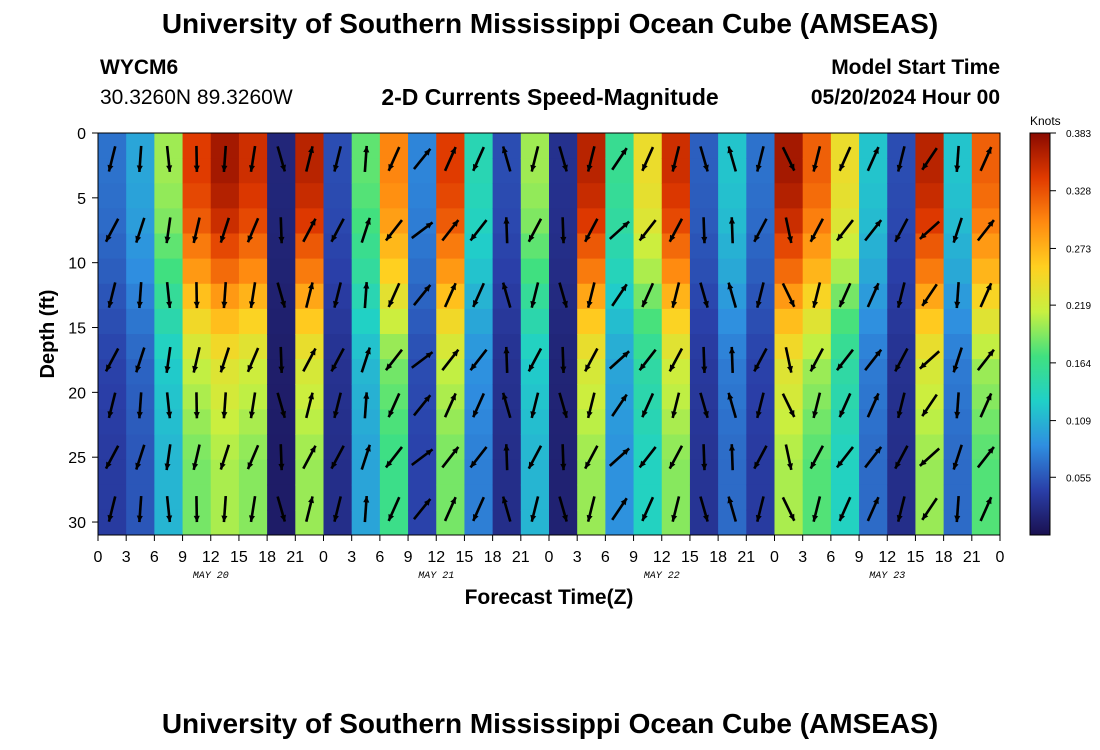 This screenshot has height=750, width=1100. I want to click on x-tick-label: 12, so click(436, 557).